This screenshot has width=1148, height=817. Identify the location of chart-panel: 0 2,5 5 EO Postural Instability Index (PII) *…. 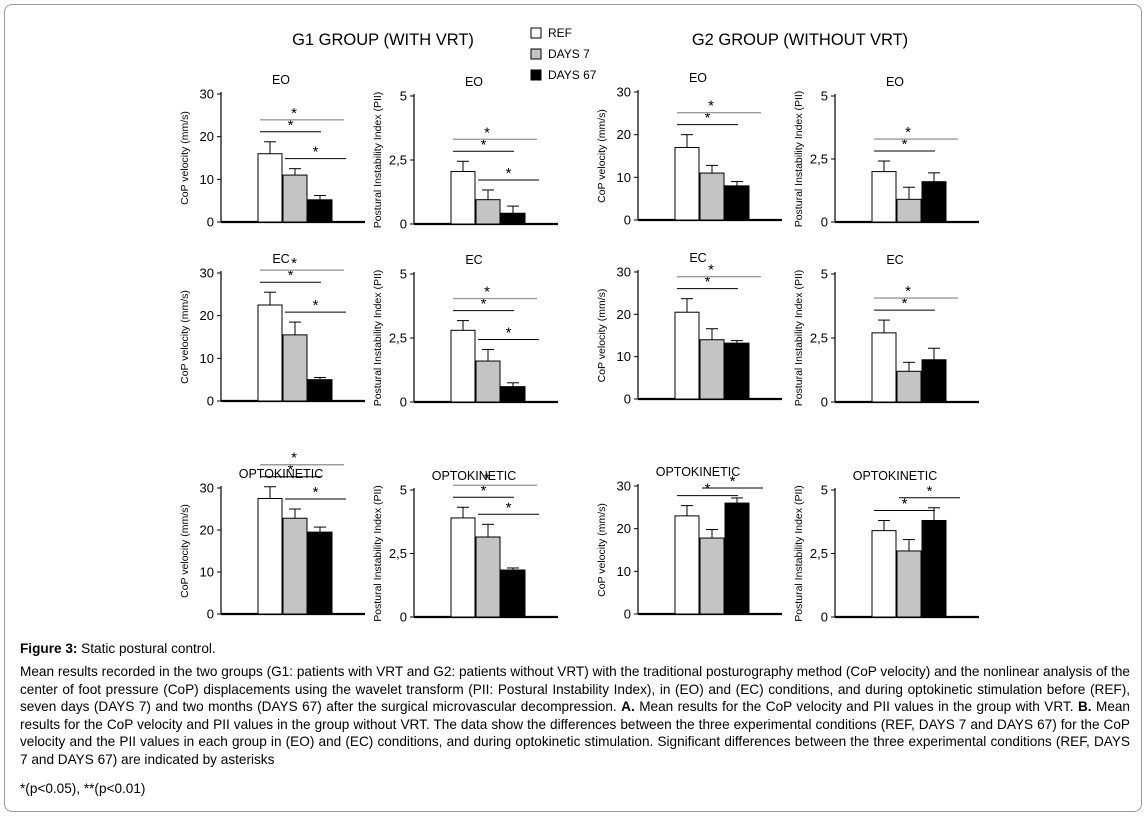
(886, 152).